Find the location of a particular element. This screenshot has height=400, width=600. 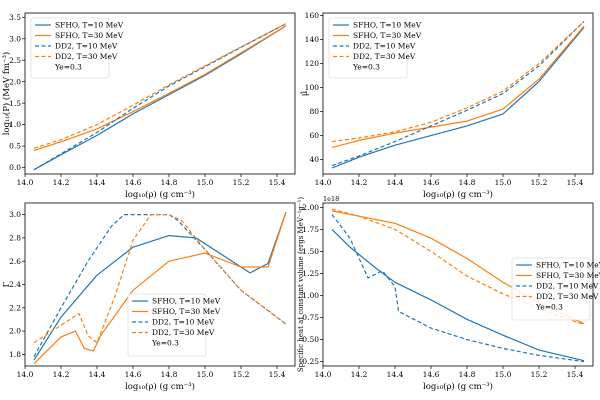

y-tick-label: 1.75 is located at coordinates (310, 229).